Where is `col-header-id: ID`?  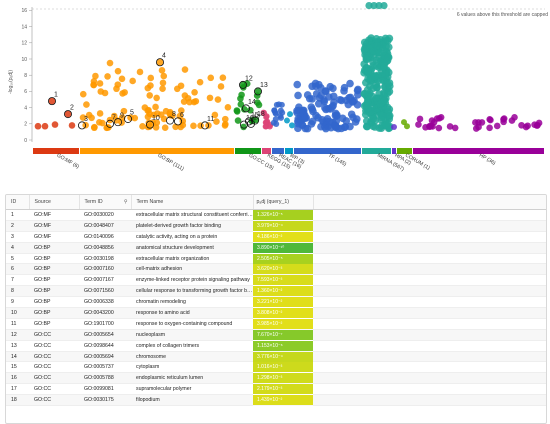 col-header-id: ID is located at coordinates (18, 202).